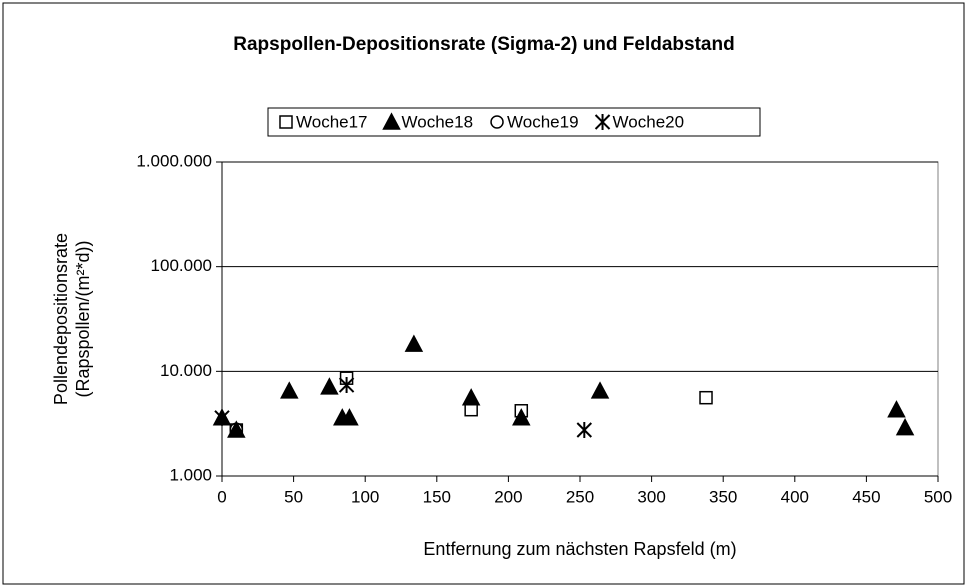  Describe the element at coordinates (723, 496) in the screenshot. I see `x-tick-label: 350` at that location.